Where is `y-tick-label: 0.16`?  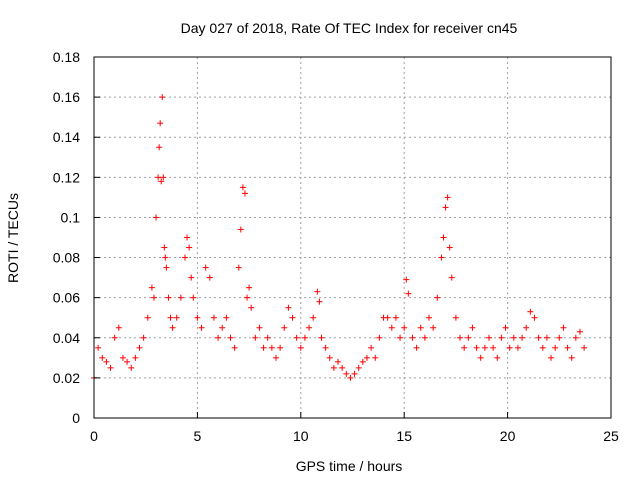 y-tick-label: 0.16 is located at coordinates (66, 97).